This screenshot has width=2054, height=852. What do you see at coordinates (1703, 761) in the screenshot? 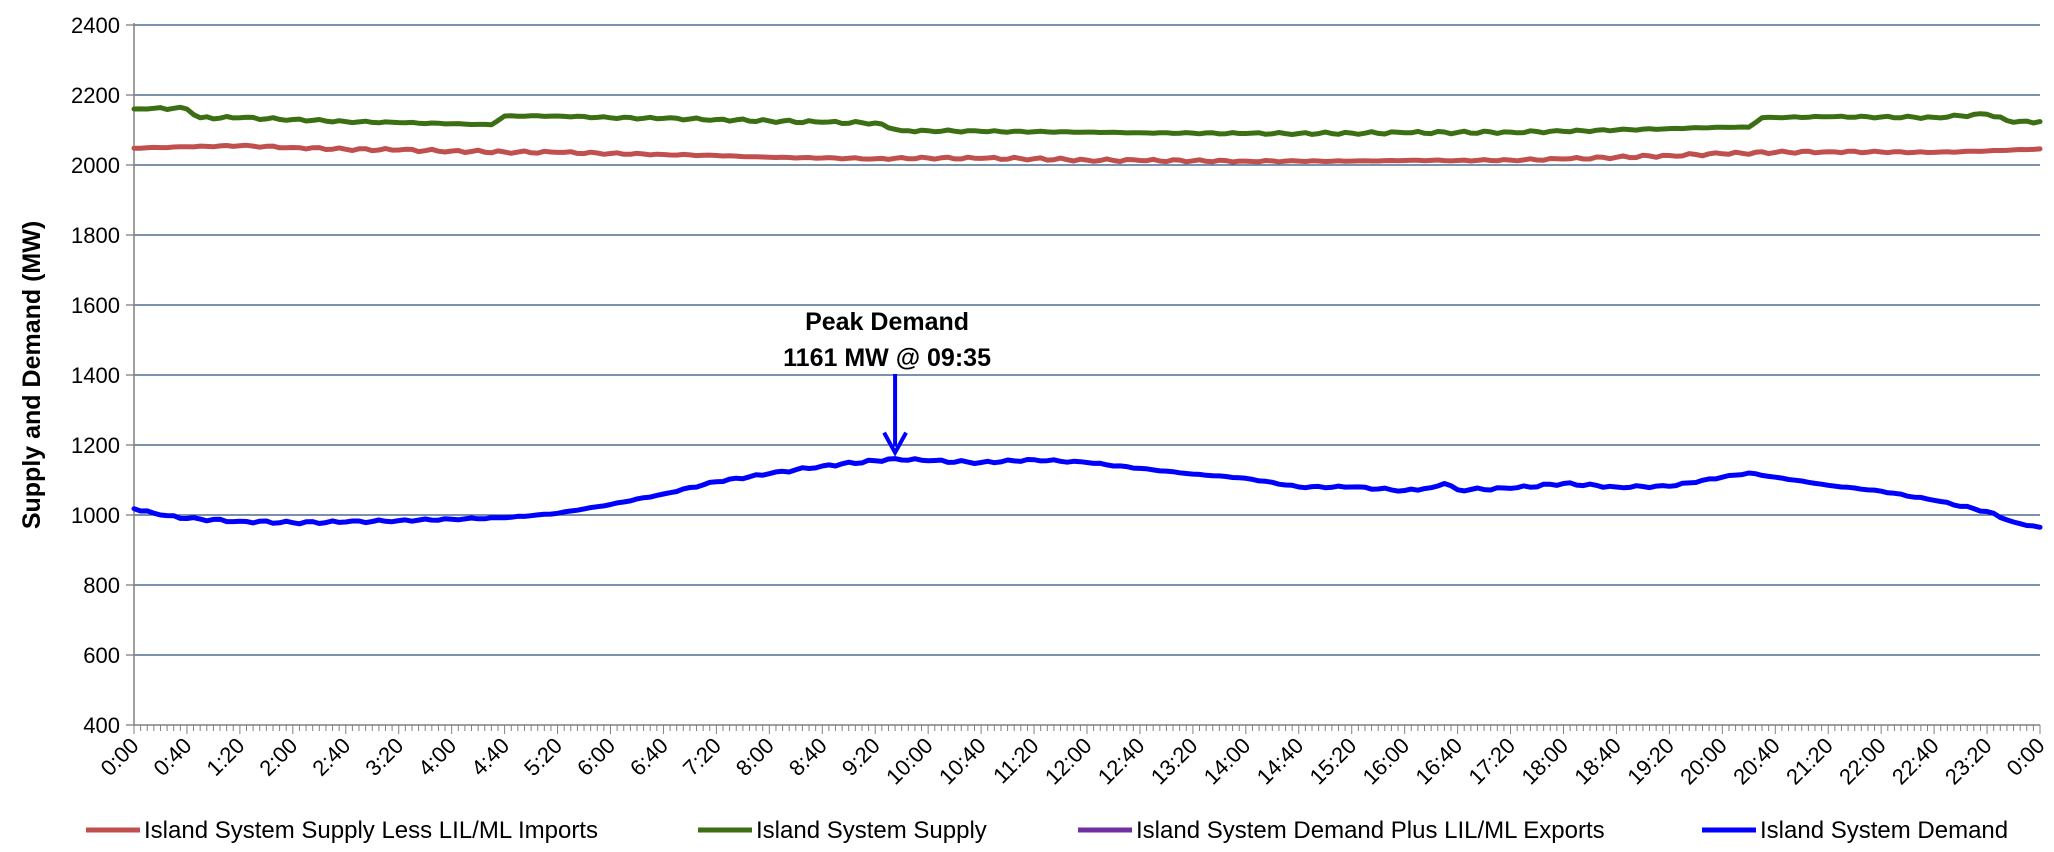
I see `x-tick-label: 20:00` at bounding box center [1703, 761].